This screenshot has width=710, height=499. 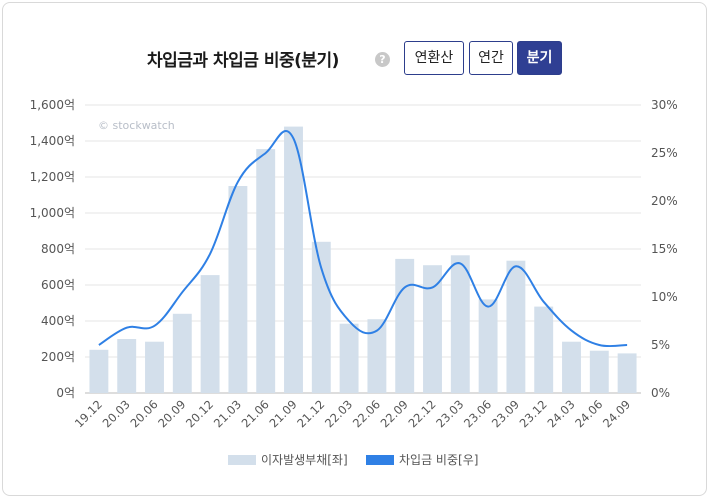 I want to click on x-tick-label: 21.06, so click(x=255, y=413).